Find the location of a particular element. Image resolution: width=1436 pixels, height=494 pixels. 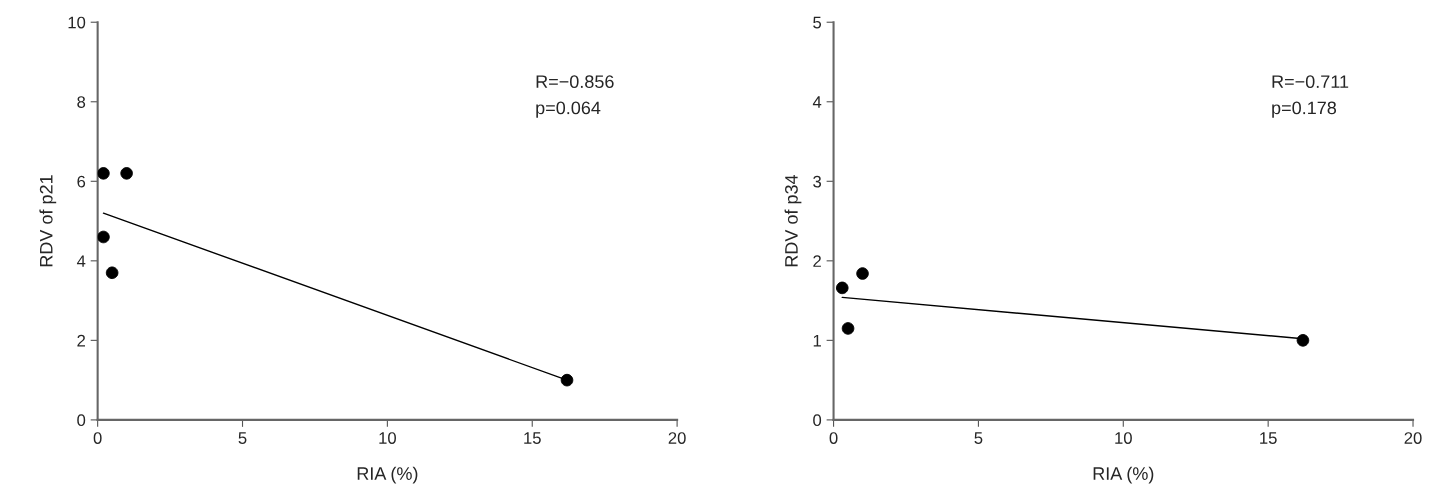

y-tick-label: 6 is located at coordinates (81, 181).